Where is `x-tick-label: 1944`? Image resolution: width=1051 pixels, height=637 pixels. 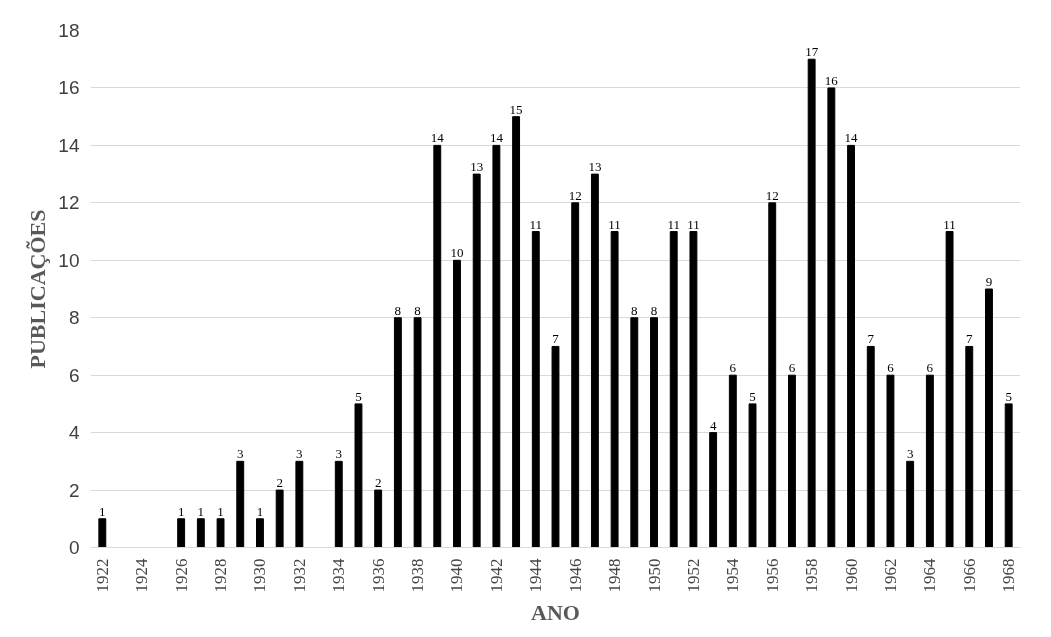
x-tick-label: 1944 is located at coordinates (536, 575).